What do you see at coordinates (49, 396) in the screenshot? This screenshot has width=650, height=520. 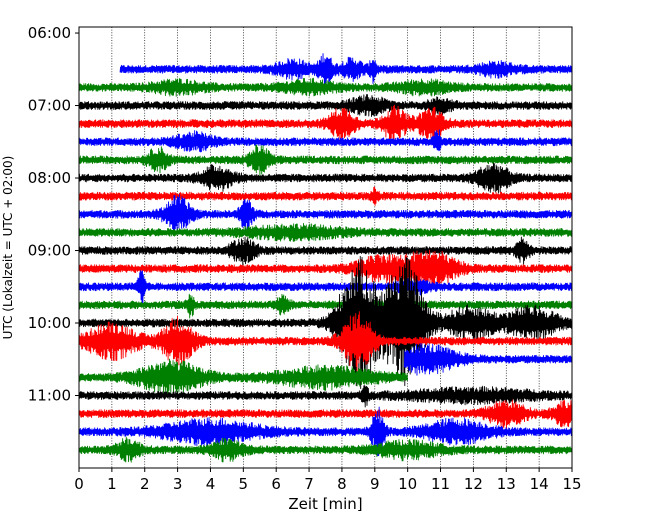 I see `y-tick-label: 11:00` at bounding box center [49, 396].